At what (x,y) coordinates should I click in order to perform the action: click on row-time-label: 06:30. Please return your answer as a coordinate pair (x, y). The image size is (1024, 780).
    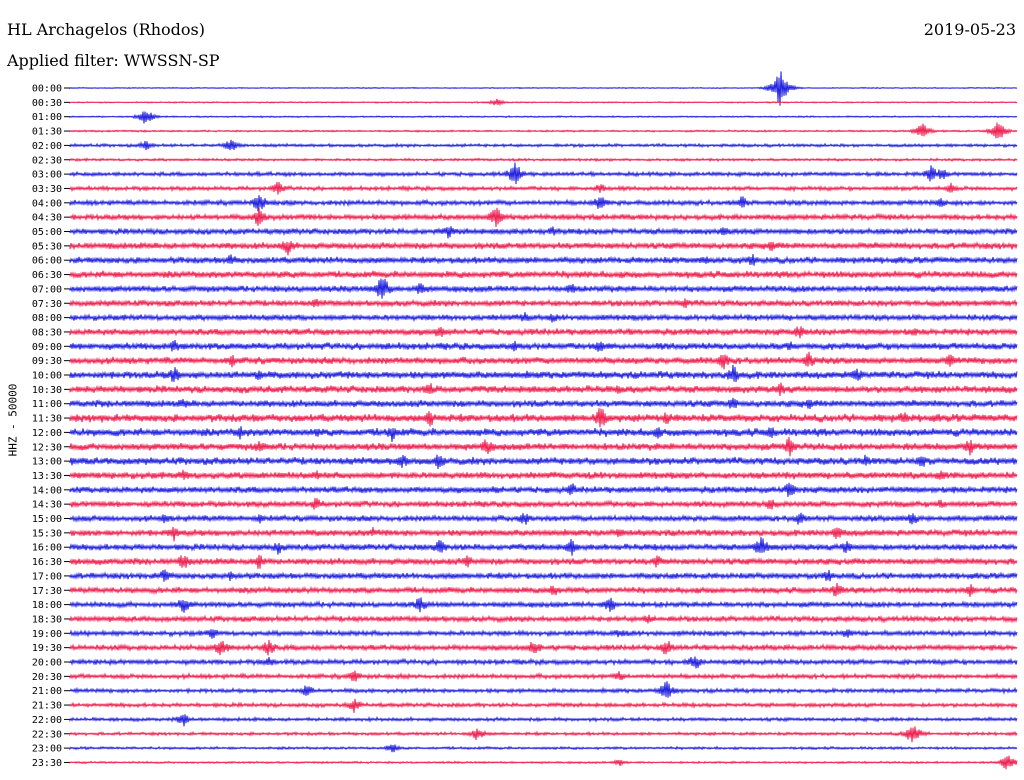
    Looking at the image, I should click on (47, 275).